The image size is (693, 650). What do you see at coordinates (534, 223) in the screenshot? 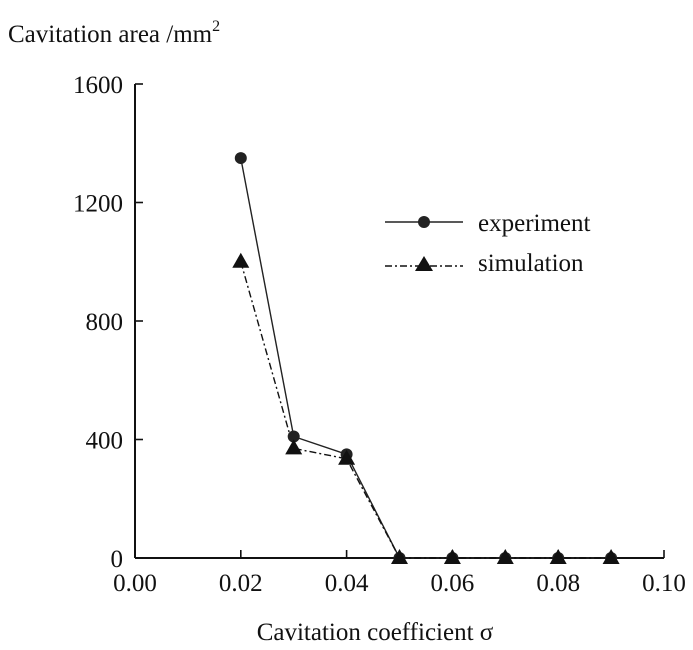
I see `legend-experiment-label: experiment` at bounding box center [534, 223].